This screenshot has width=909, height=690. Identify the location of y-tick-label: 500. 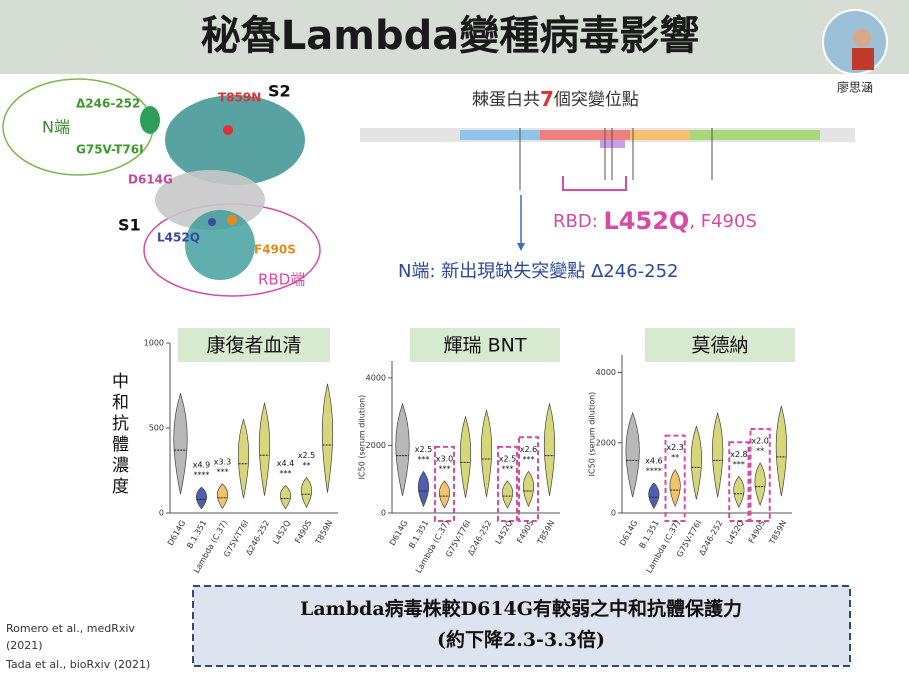
(156, 428).